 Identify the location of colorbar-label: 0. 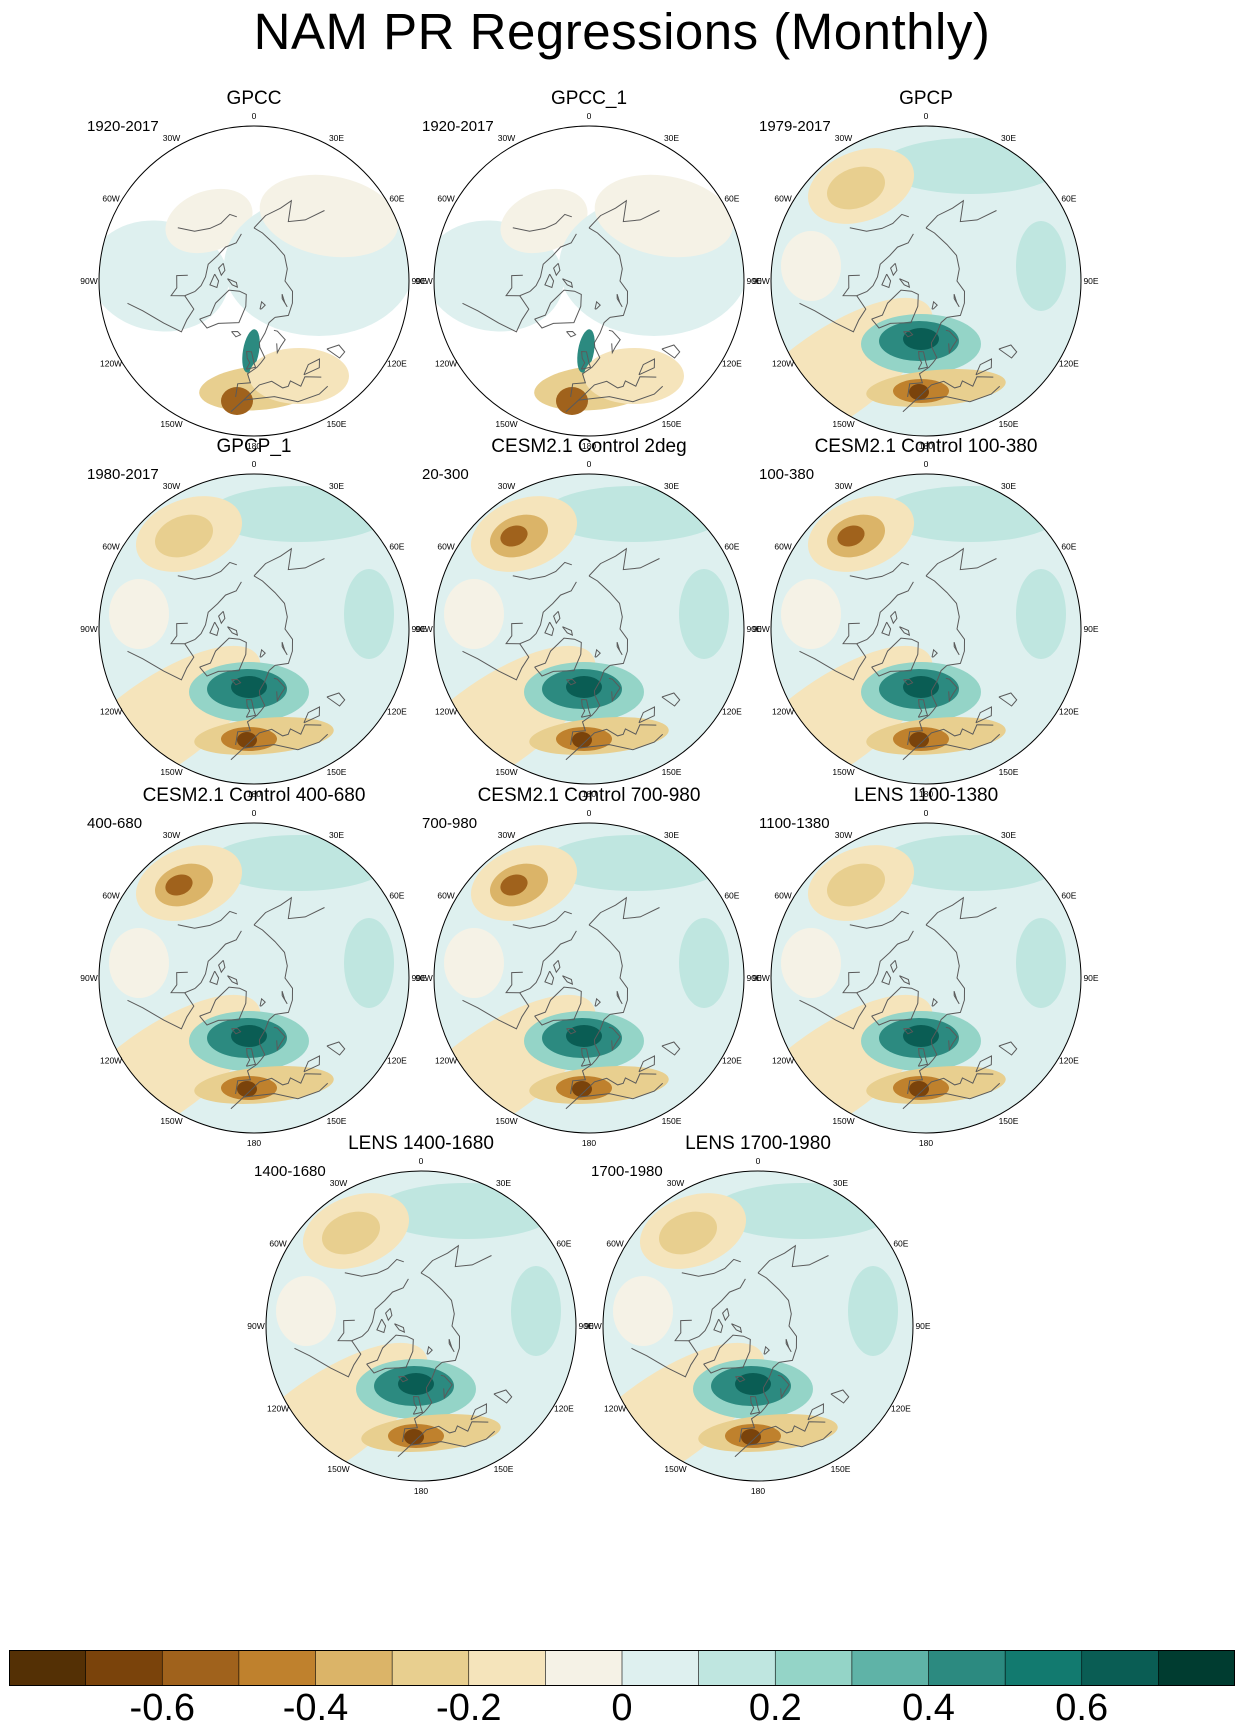
(622, 1708).